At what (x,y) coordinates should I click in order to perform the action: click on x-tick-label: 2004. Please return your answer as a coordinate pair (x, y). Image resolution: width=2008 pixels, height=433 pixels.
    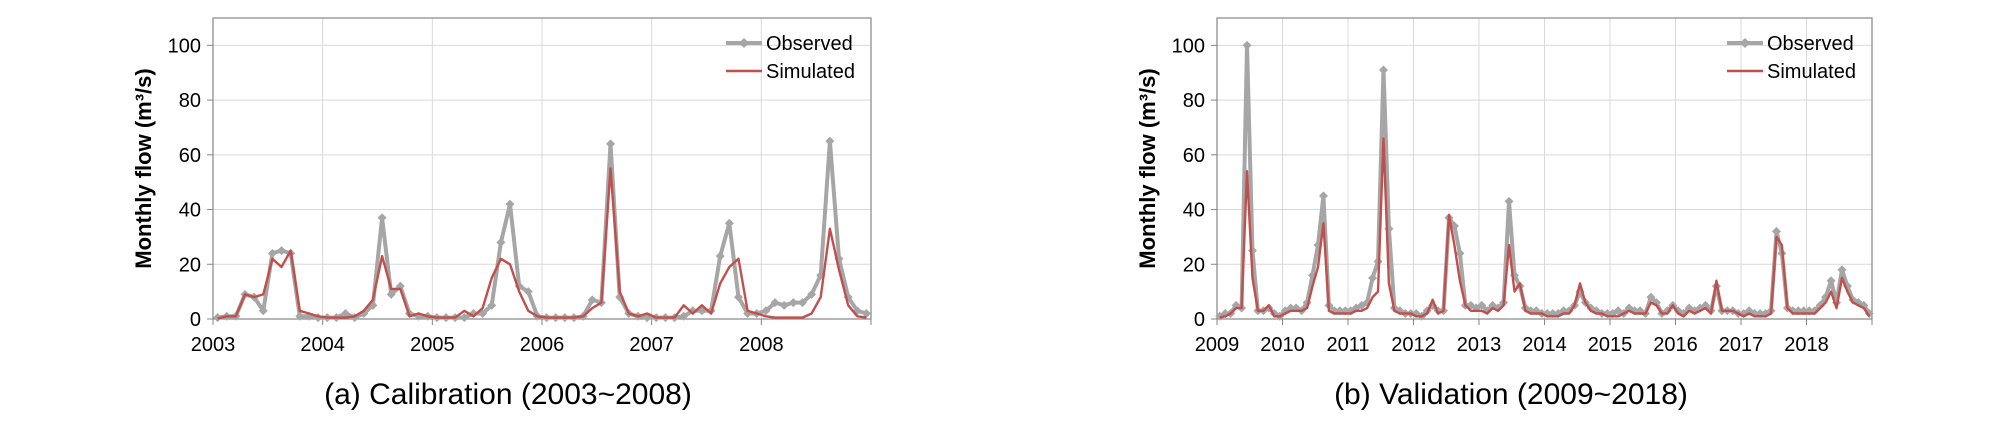
    Looking at the image, I should click on (322, 345).